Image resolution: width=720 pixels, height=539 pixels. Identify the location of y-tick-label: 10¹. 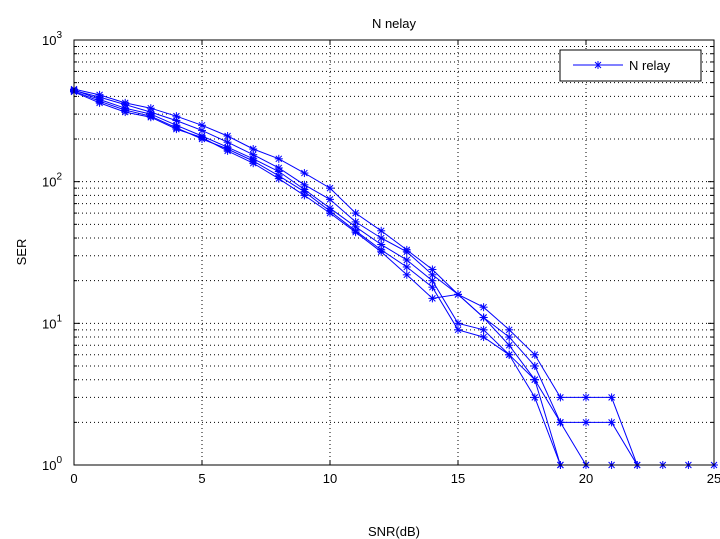
(52, 322).